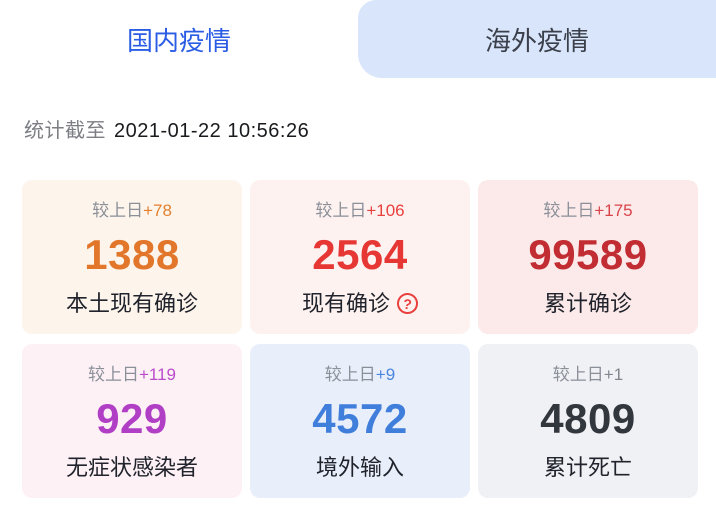 This screenshot has width=716, height=509. Describe the element at coordinates (613, 374) in the screenshot. I see `delta-value: +1` at that location.